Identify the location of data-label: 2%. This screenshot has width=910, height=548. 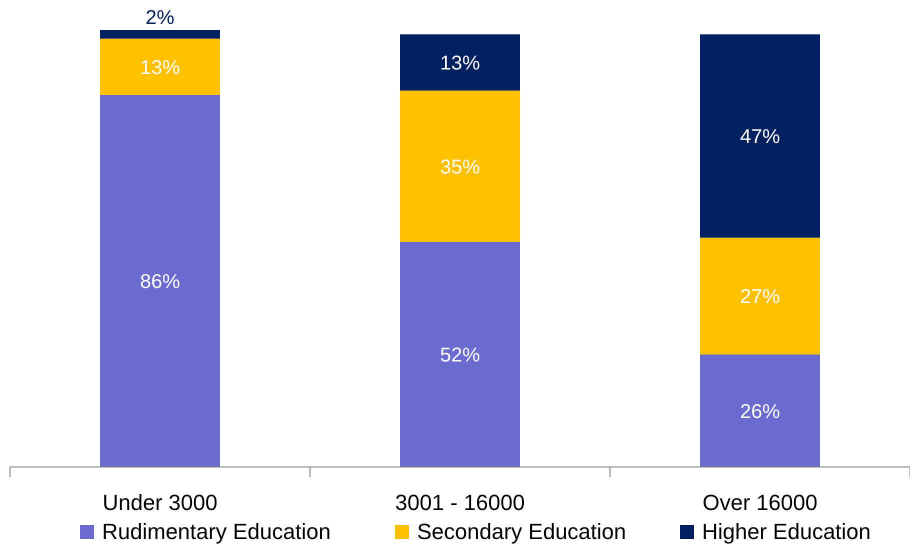
(160, 18).